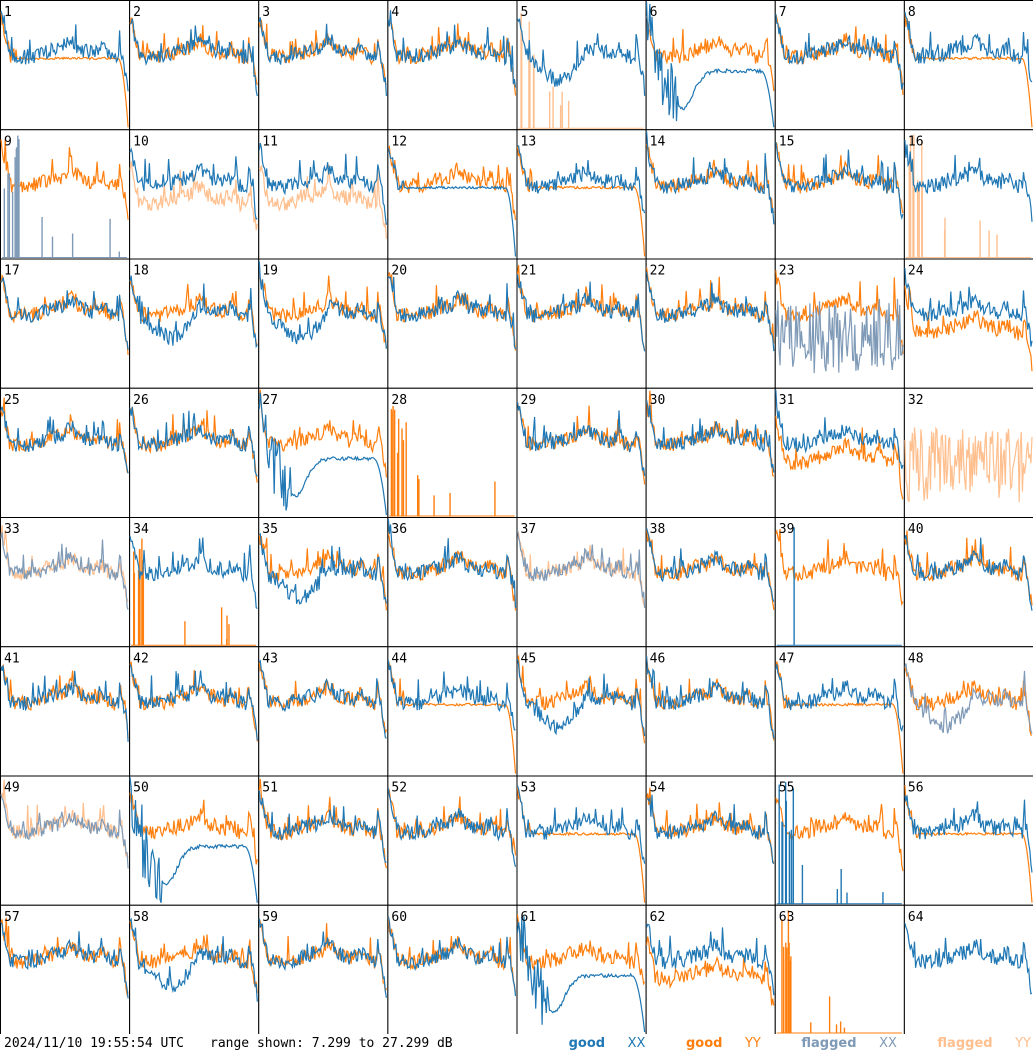 This screenshot has width=1033, height=1053. I want to click on panel-50: 50, so click(194, 840).